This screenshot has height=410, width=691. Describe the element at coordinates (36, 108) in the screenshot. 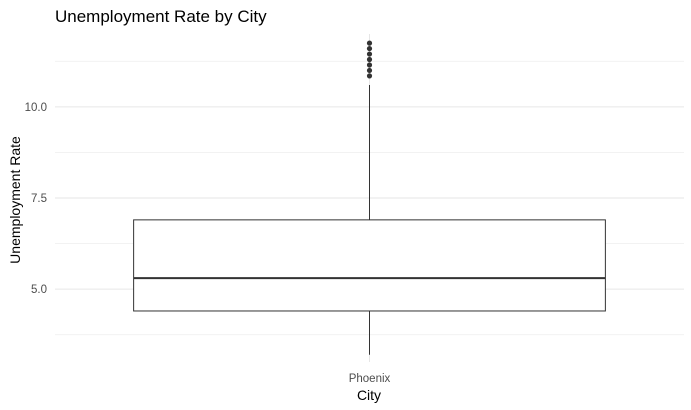

I see `y-tick-label: 10.0` at that location.